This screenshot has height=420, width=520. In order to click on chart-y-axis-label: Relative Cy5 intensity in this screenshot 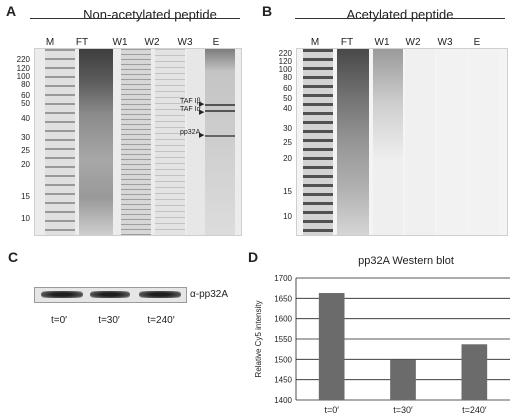, I will do `click(258, 339)`.